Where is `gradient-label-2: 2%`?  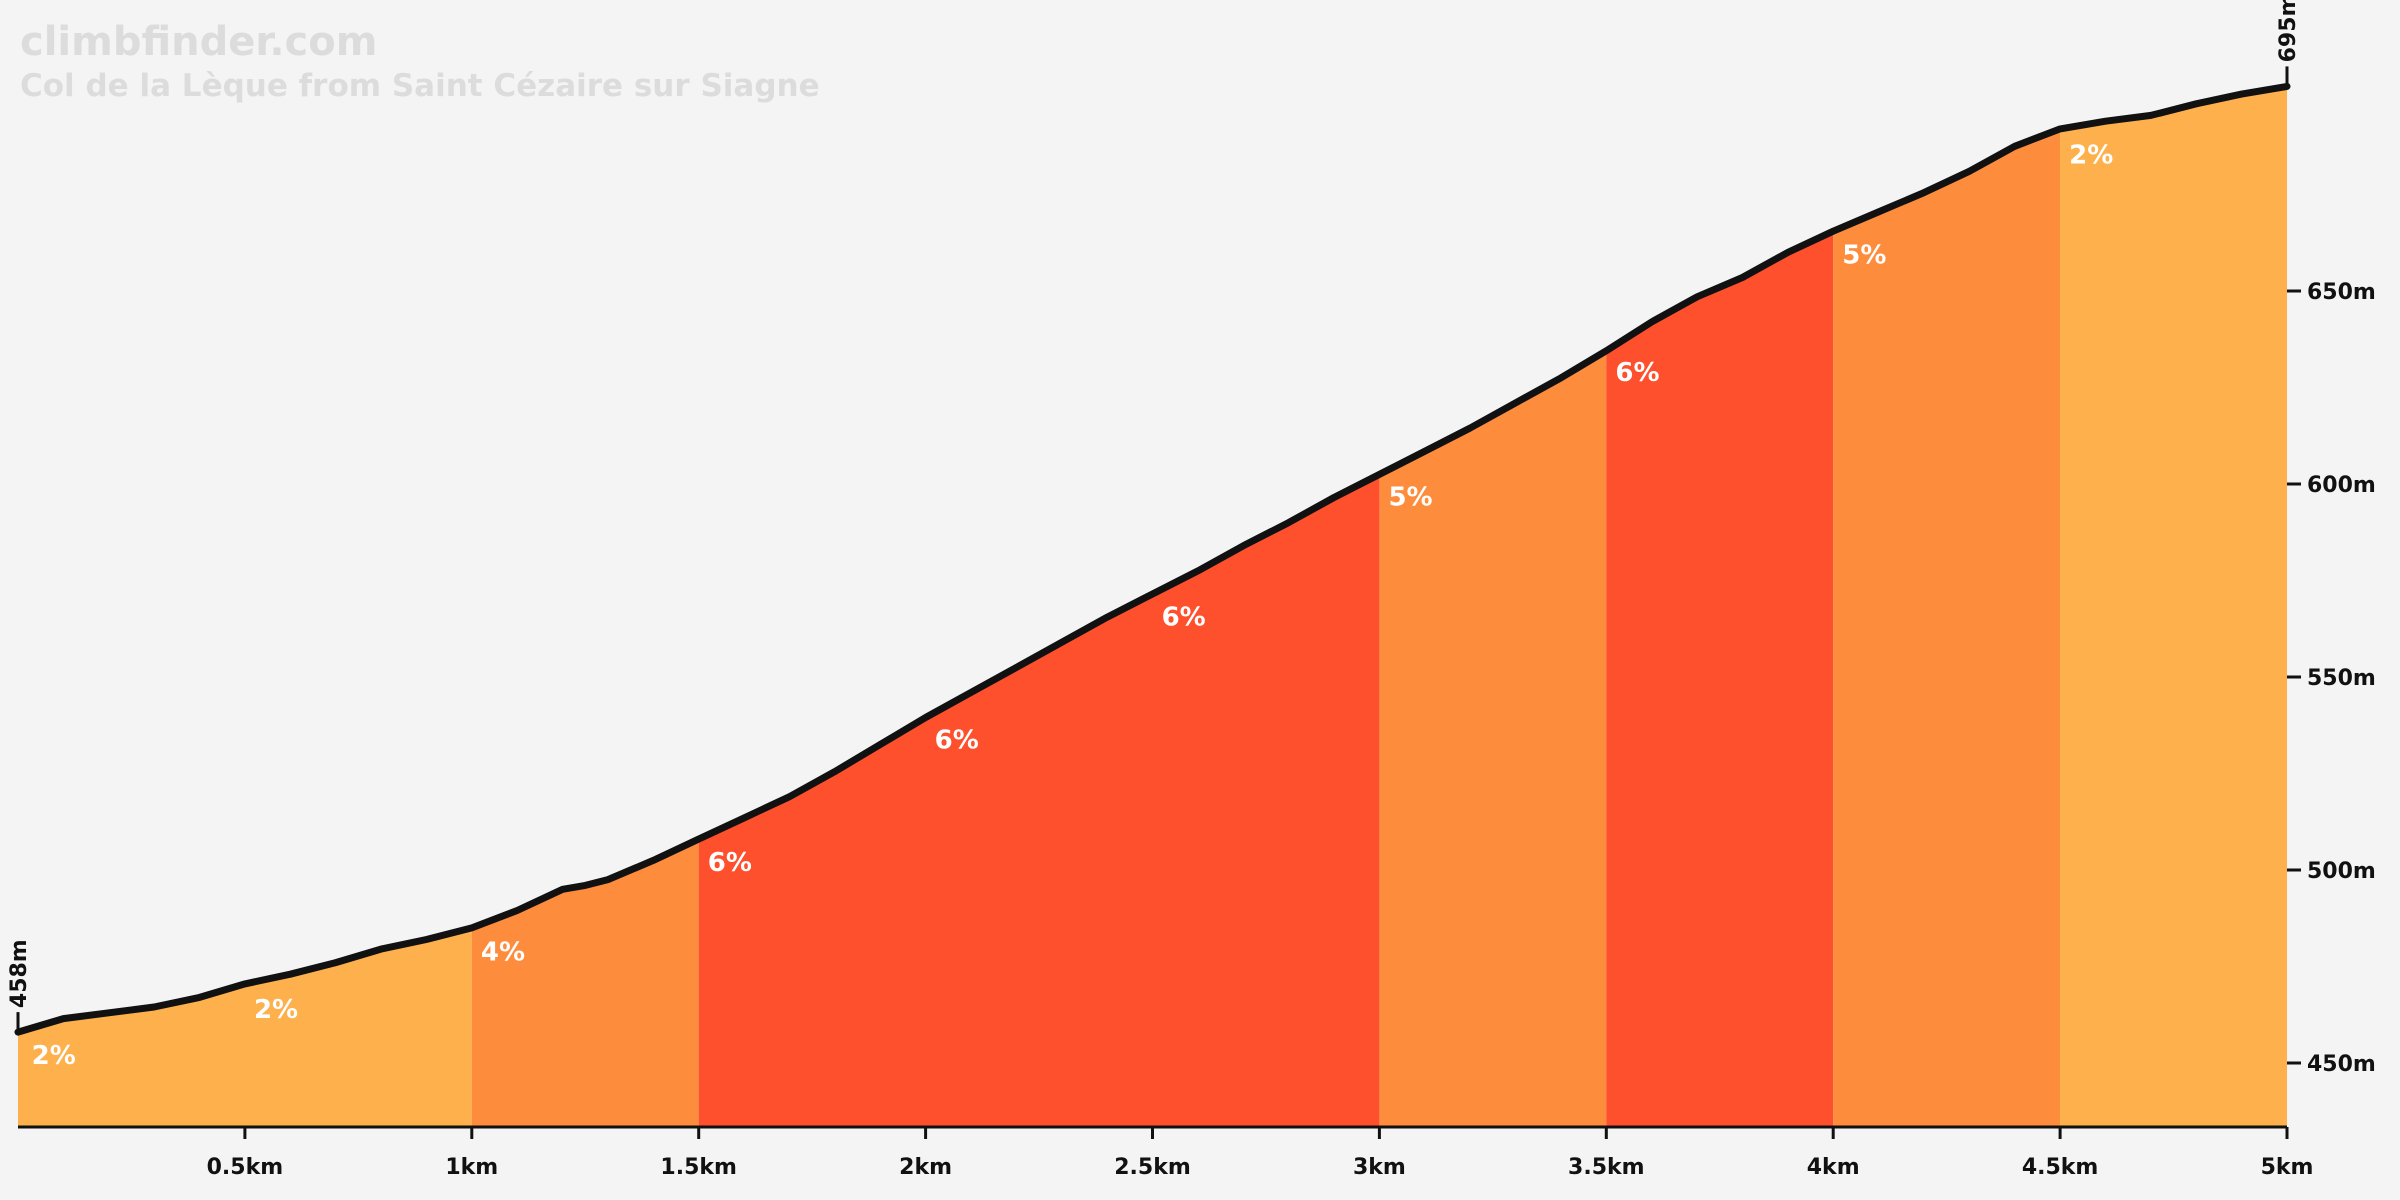 gradient-label-2: 2% is located at coordinates (276, 1010).